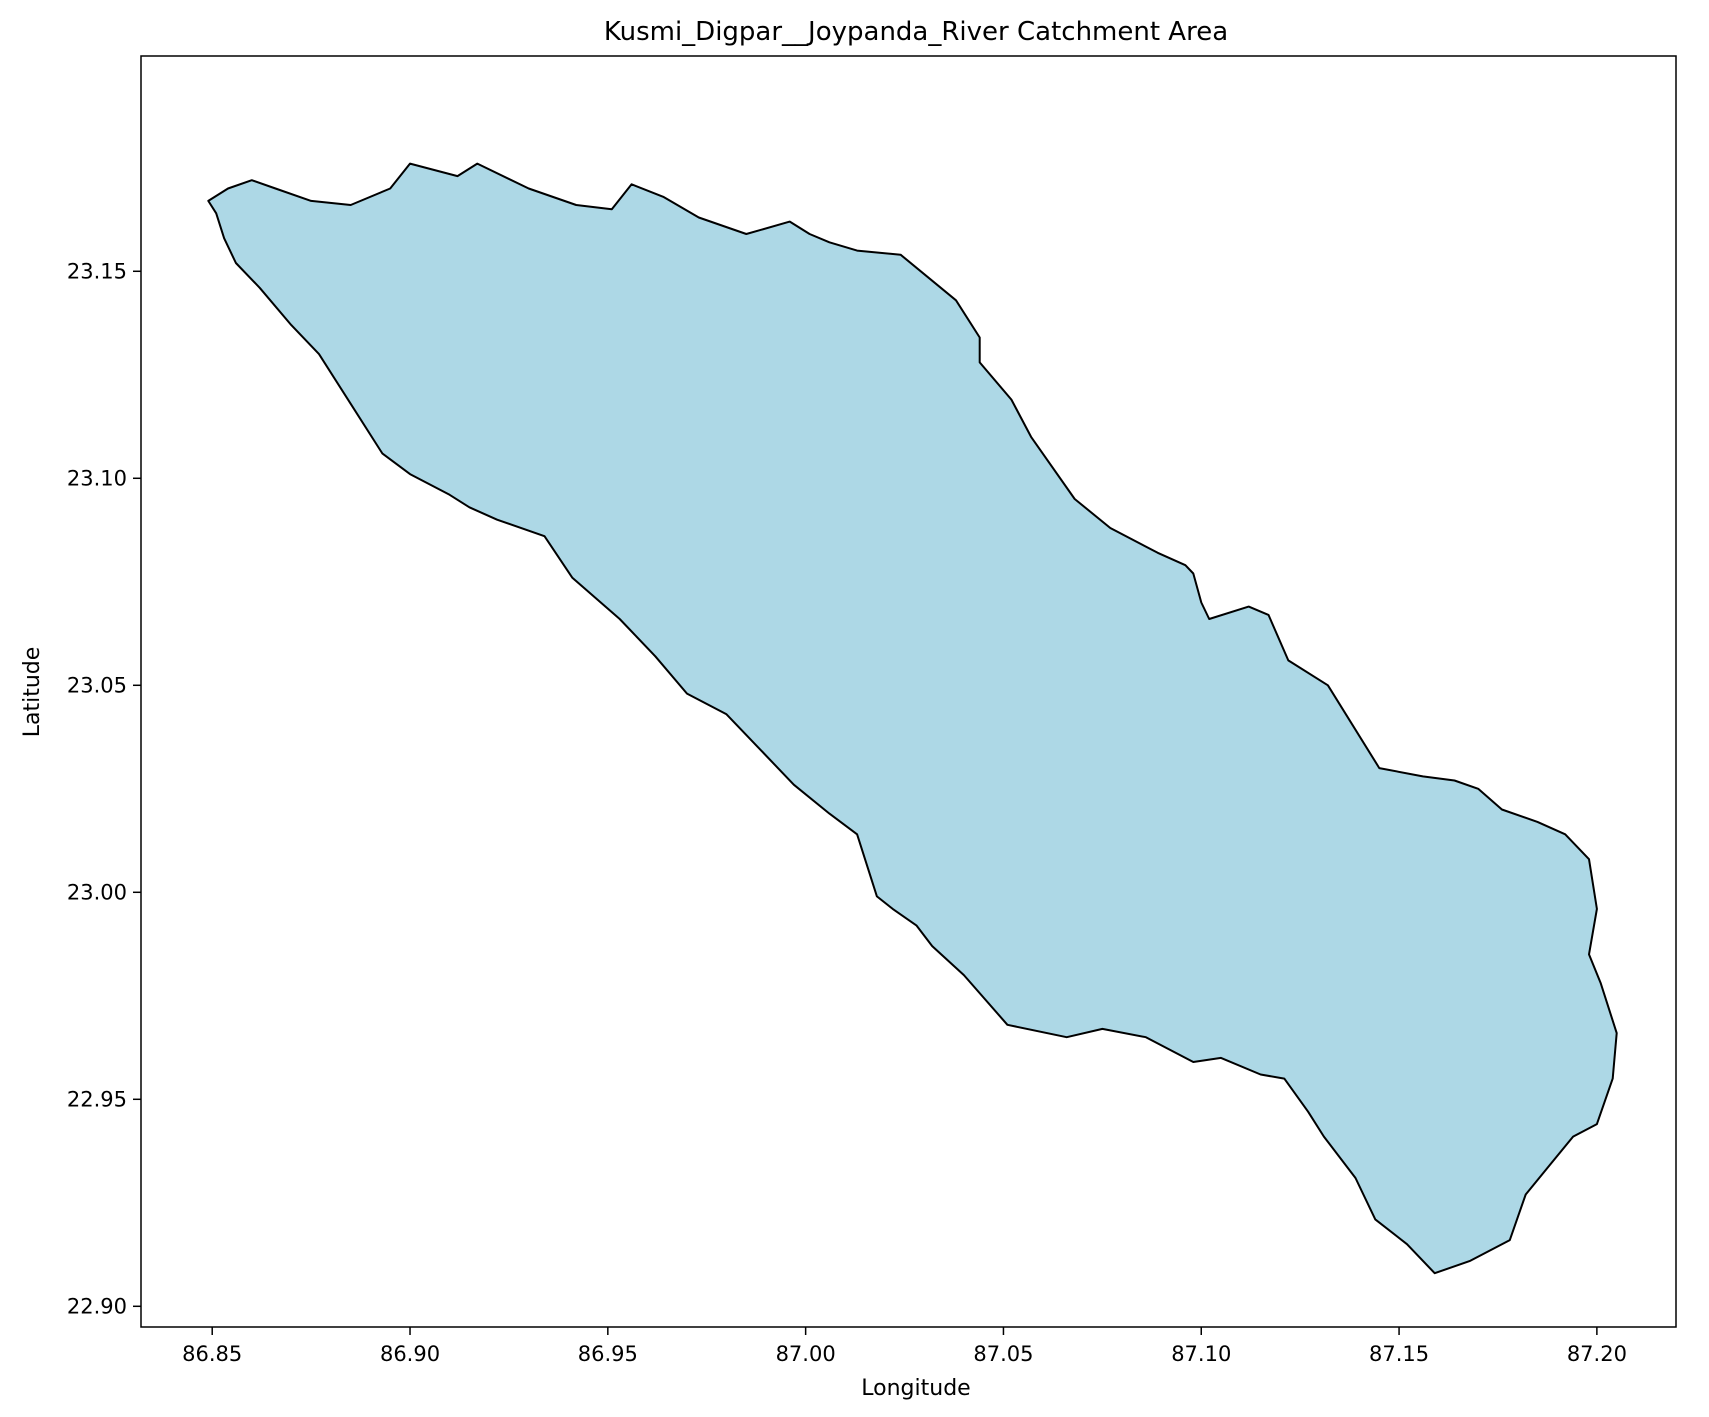  Describe the element at coordinates (97, 685) in the screenshot. I see `y-tick-label: 23.05` at that location.